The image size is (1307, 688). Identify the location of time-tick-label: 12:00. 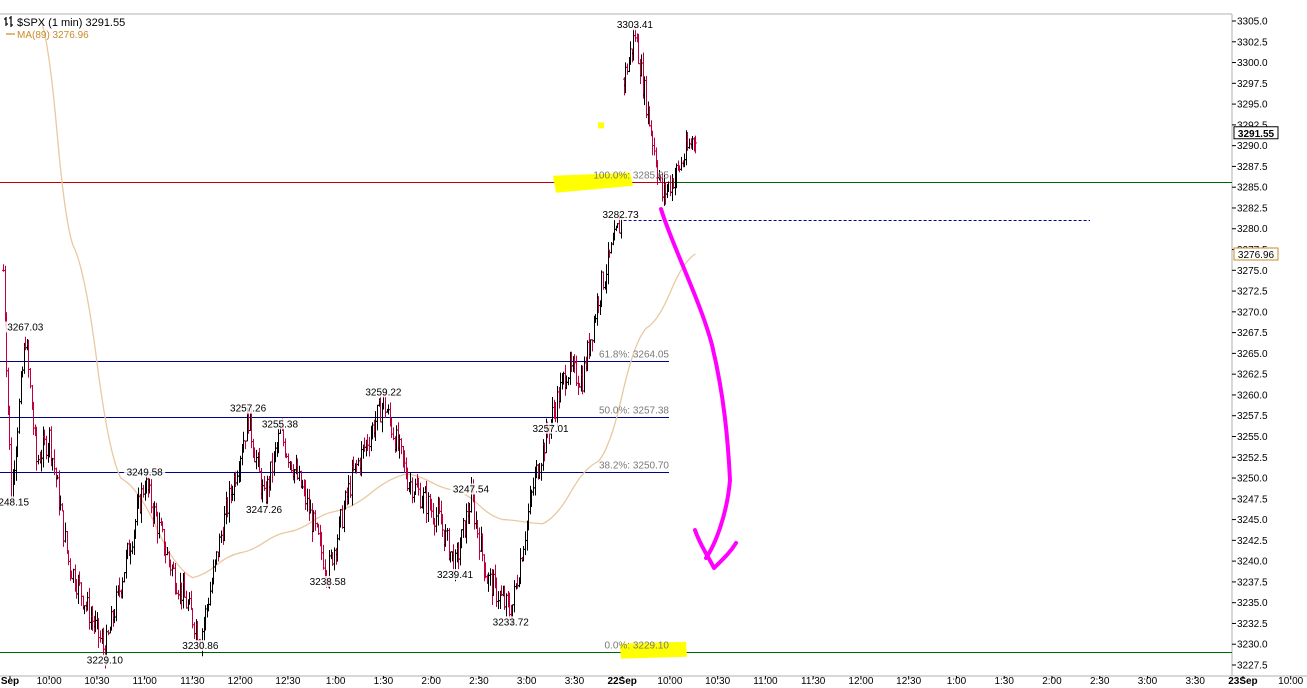
(860, 681).